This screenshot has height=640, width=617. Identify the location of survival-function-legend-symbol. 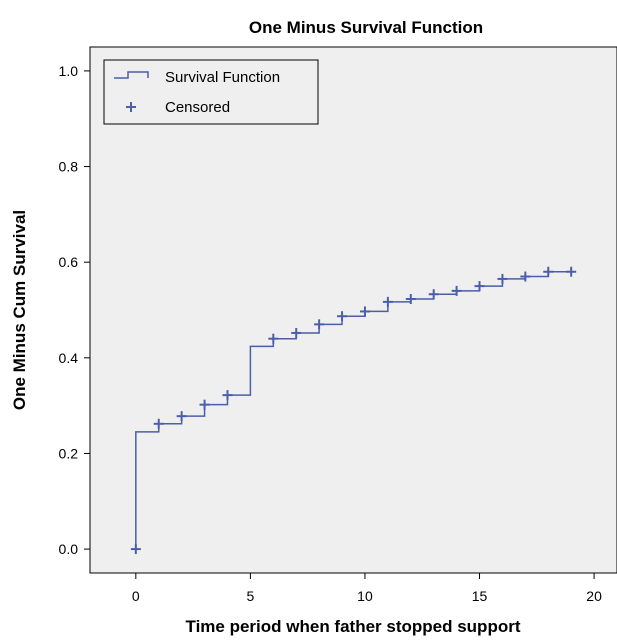
(131, 75).